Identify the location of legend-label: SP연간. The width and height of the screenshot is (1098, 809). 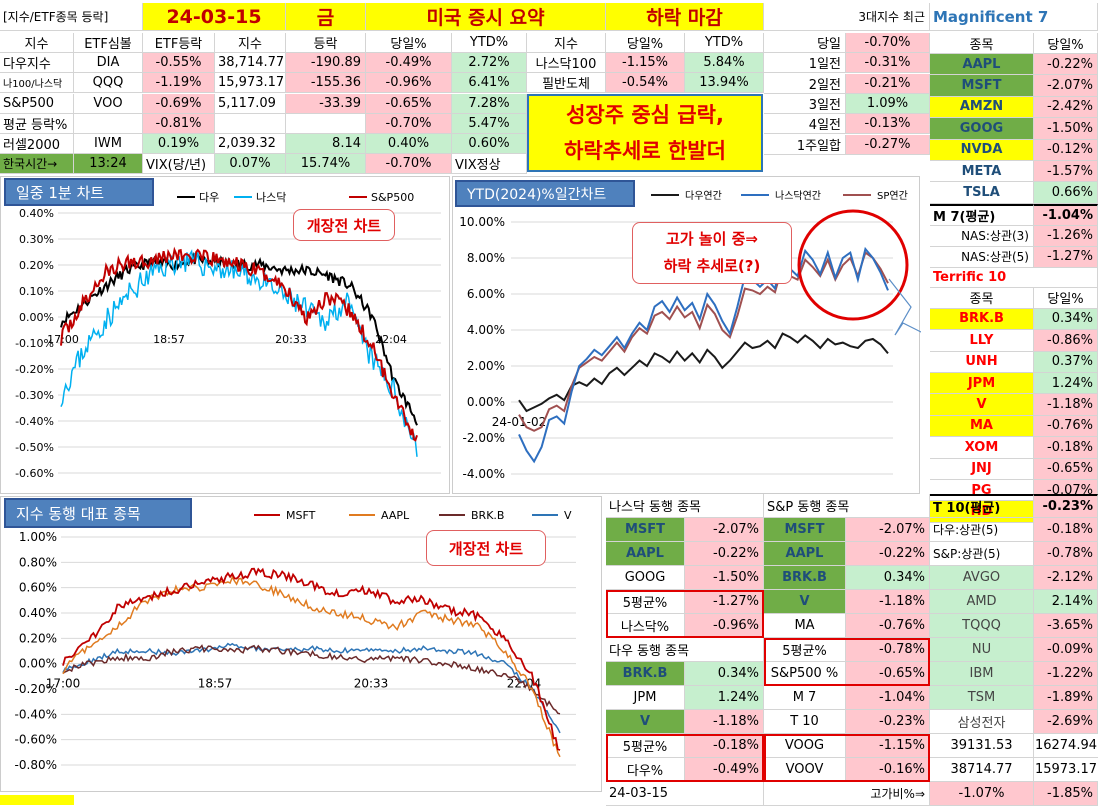
(892, 196).